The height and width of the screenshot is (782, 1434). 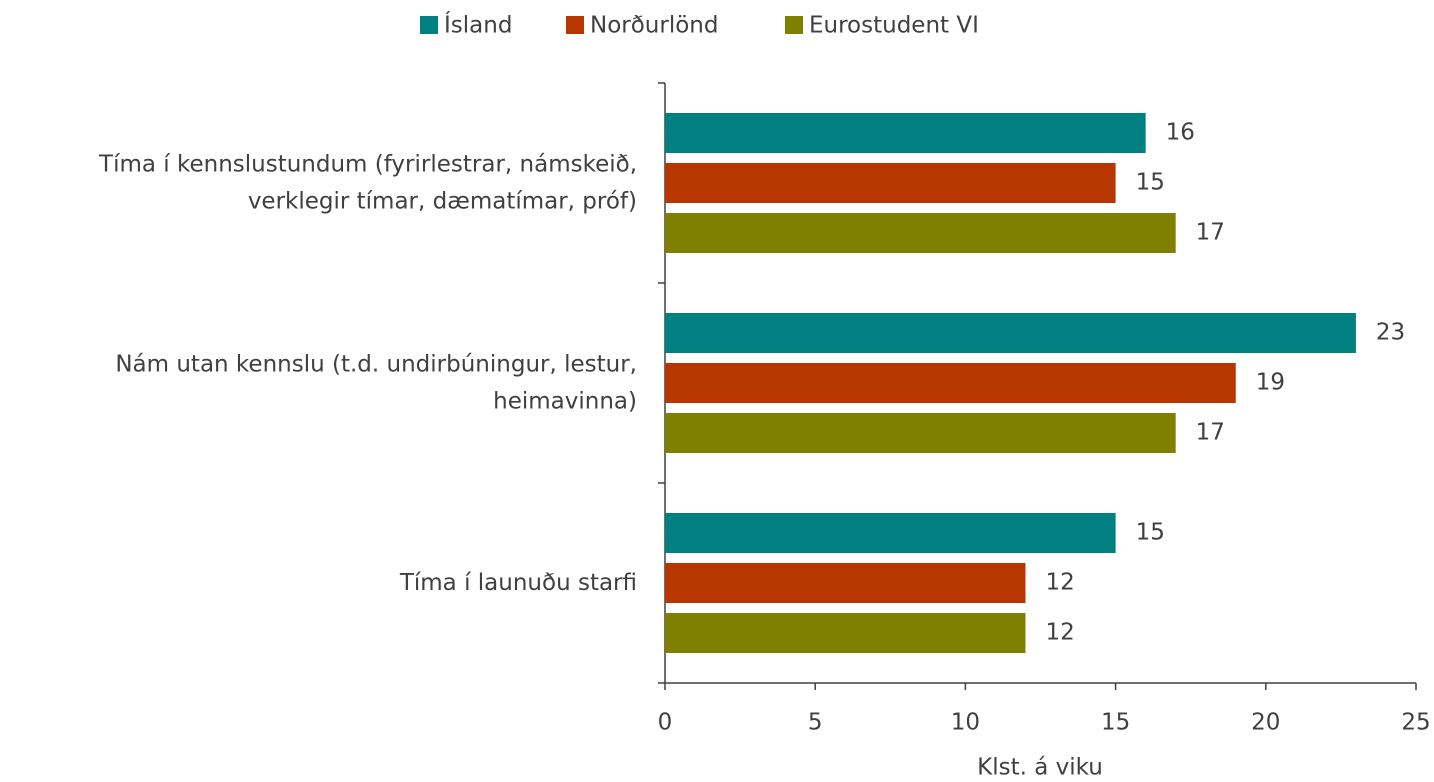 What do you see at coordinates (1265, 723) in the screenshot?
I see `x-tick-label: 20` at bounding box center [1265, 723].